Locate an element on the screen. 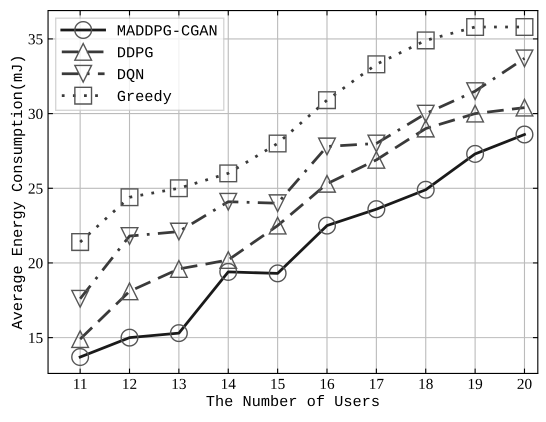 Image resolution: width=546 pixels, height=422 pixels. y-tick-label: 15 is located at coordinates (36, 338).